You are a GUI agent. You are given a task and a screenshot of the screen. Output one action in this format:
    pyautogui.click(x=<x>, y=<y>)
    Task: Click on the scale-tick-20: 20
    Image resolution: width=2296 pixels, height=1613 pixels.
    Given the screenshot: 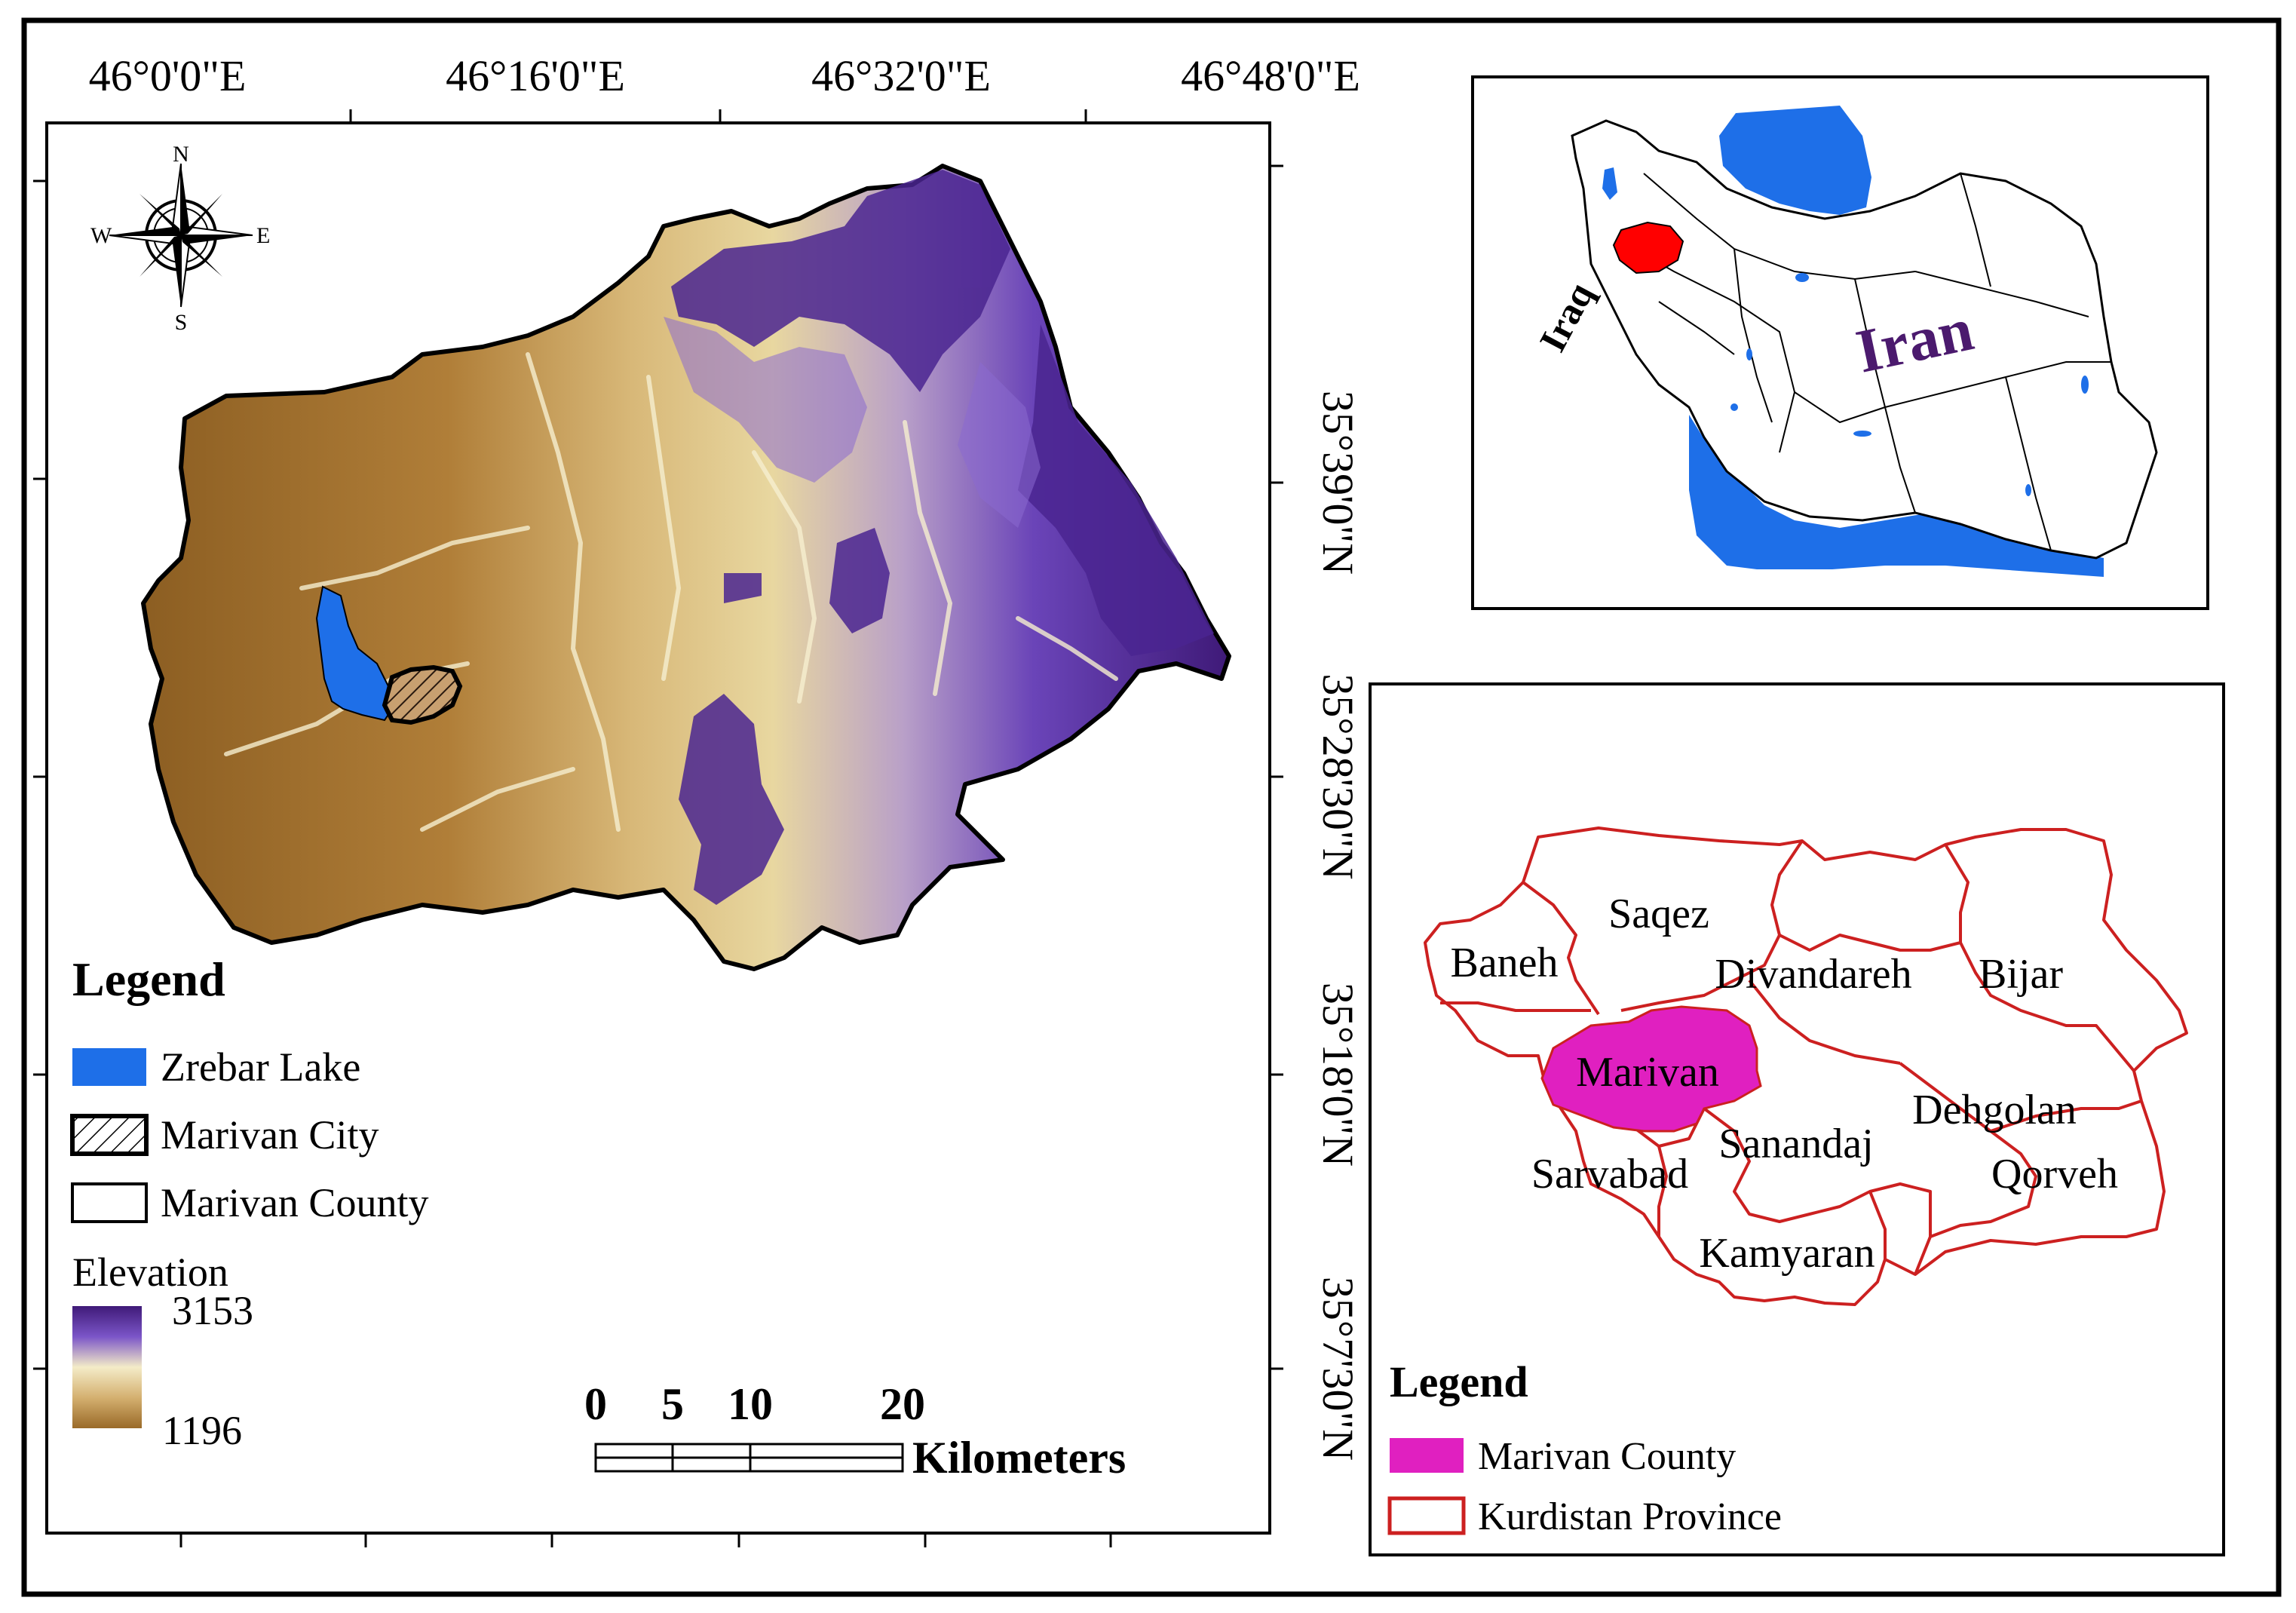 What is the action you would take?
    pyautogui.click(x=902, y=1404)
    